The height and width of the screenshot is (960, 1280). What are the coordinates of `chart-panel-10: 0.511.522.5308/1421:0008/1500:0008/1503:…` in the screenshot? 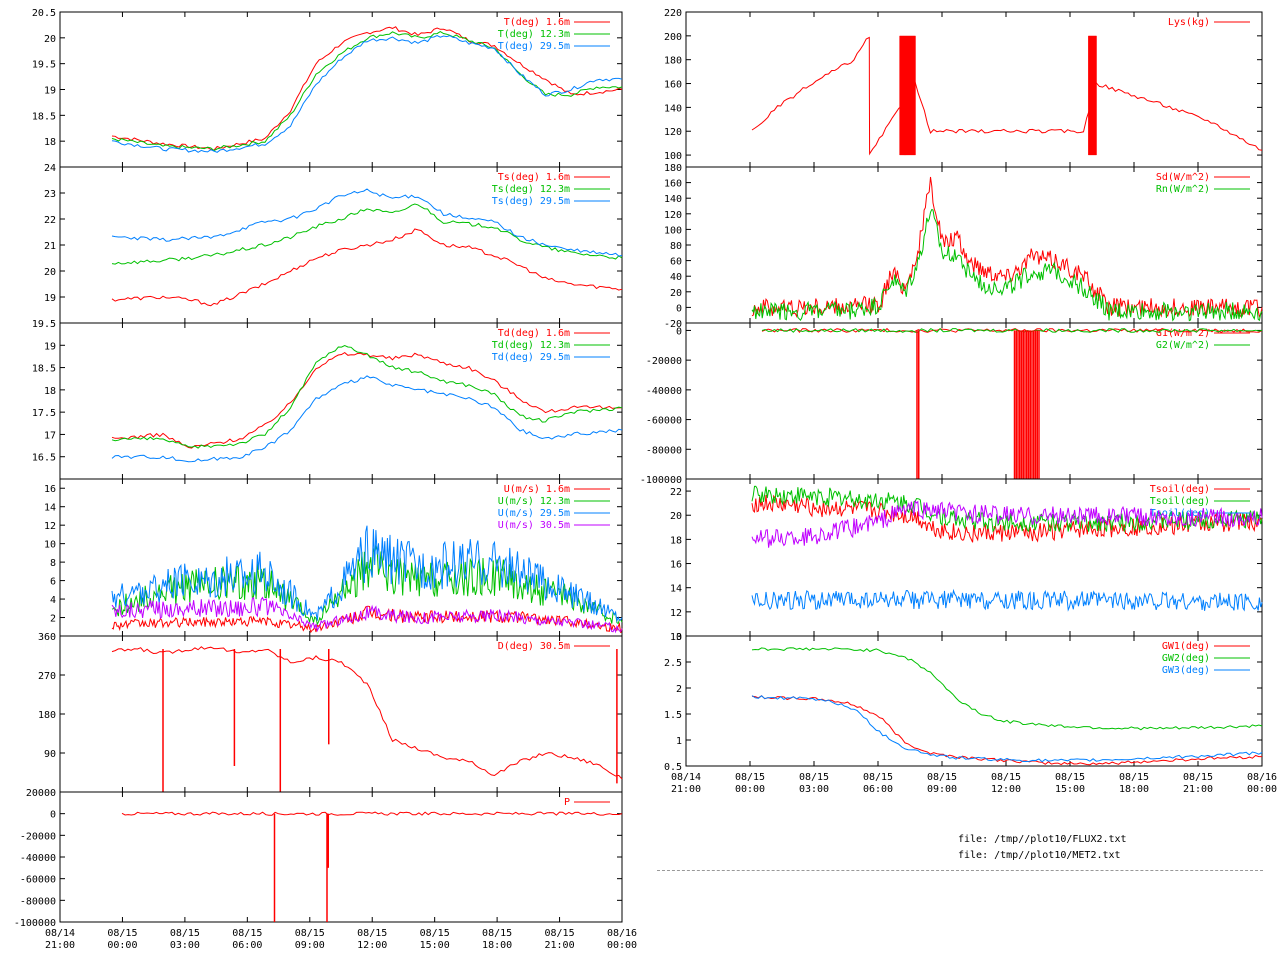 It's located at (970, 713).